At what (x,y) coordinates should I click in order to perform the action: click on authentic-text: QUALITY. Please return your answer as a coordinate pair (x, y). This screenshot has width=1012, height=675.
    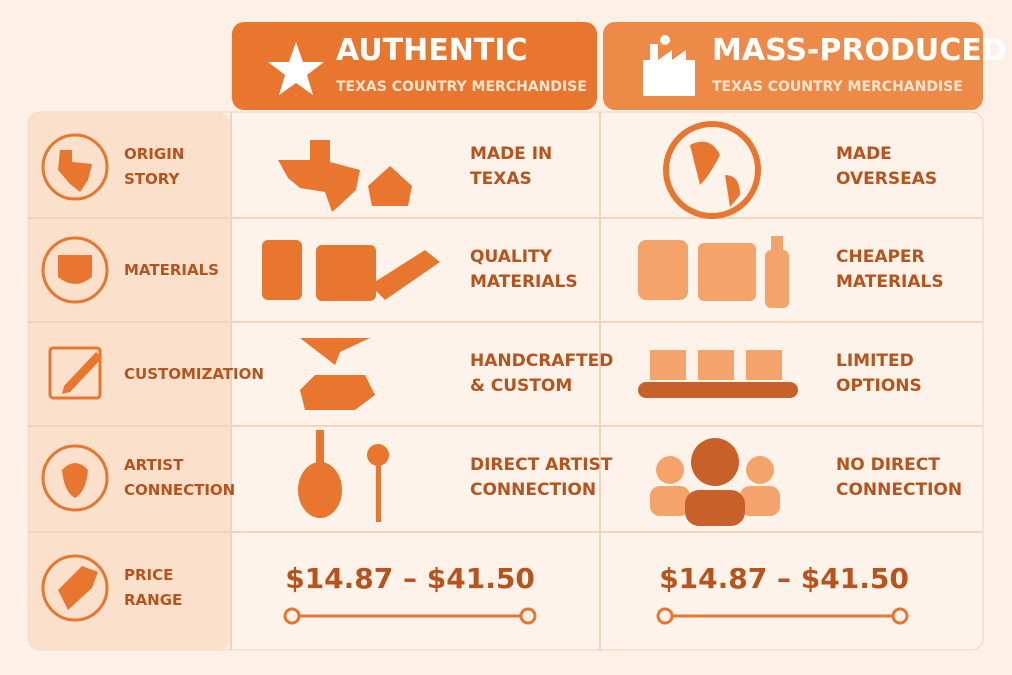
    Looking at the image, I should click on (511, 257).